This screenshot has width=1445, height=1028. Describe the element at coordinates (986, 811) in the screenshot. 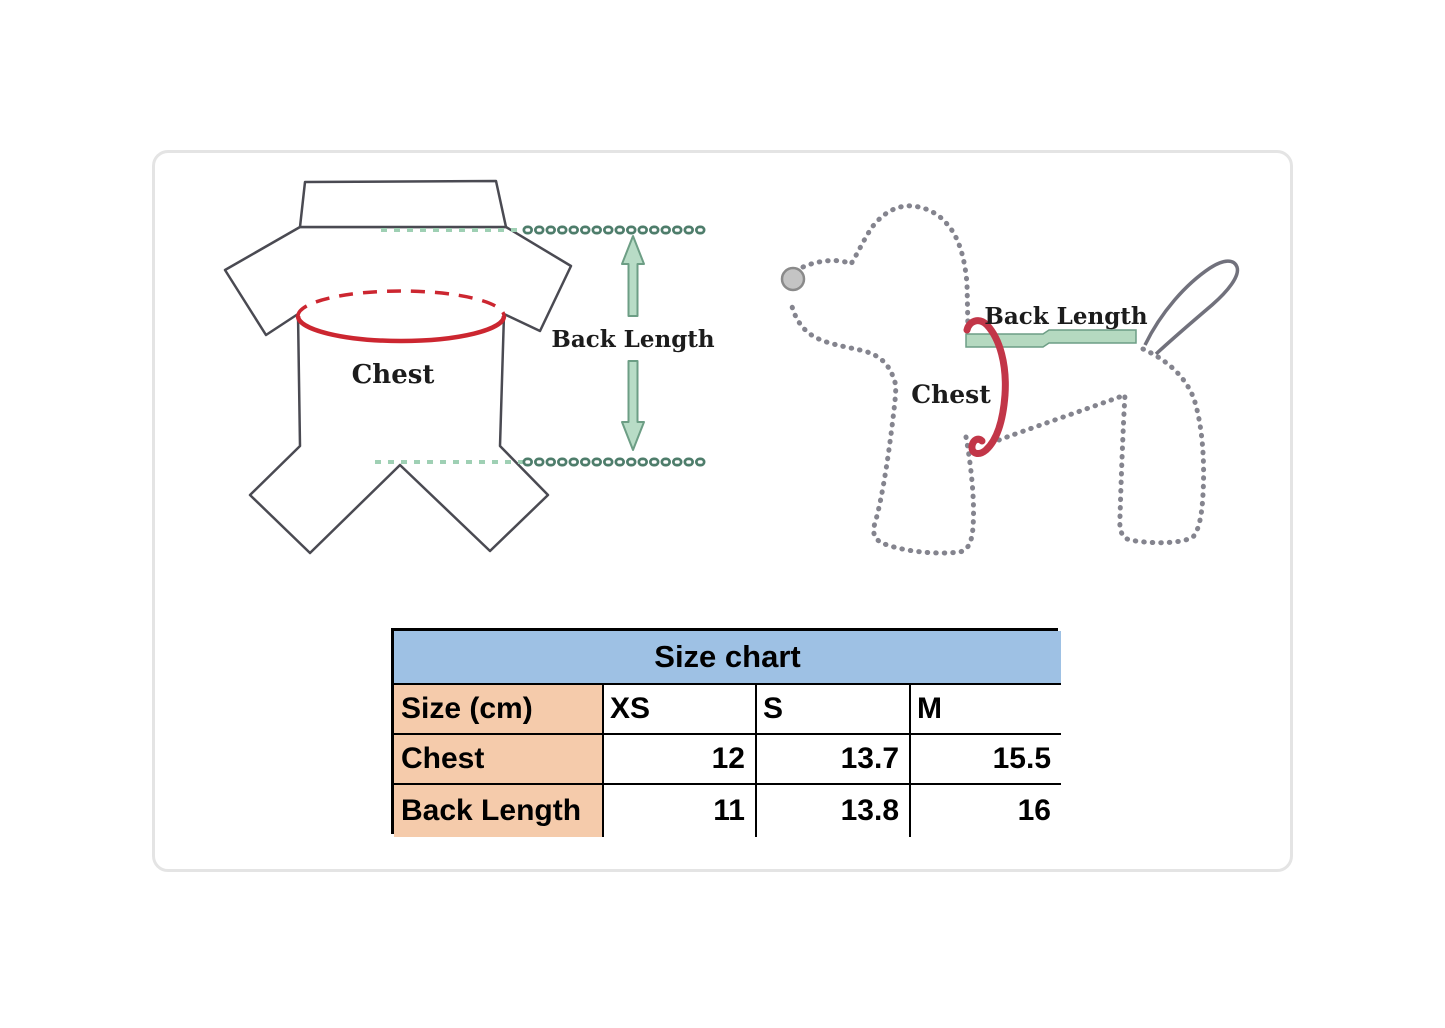

I see `cell-back-length-m: 16` at that location.